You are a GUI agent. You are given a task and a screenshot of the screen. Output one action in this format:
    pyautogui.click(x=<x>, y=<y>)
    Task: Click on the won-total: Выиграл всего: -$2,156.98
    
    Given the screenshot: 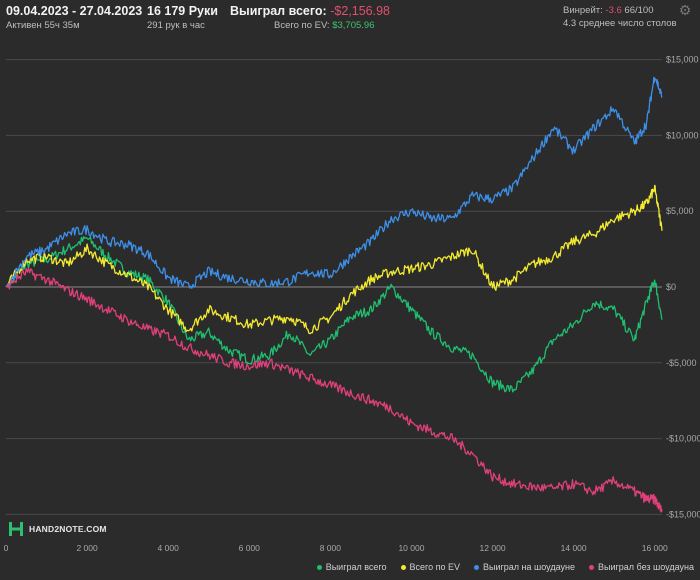 What is the action you would take?
    pyautogui.click(x=310, y=11)
    